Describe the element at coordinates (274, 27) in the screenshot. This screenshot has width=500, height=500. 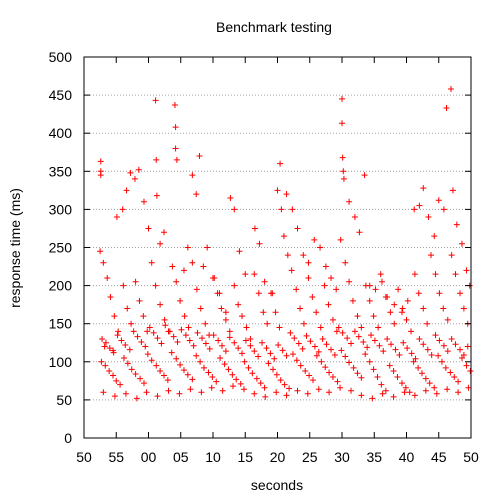
I see `chart-title: Benchmark testing` at that location.